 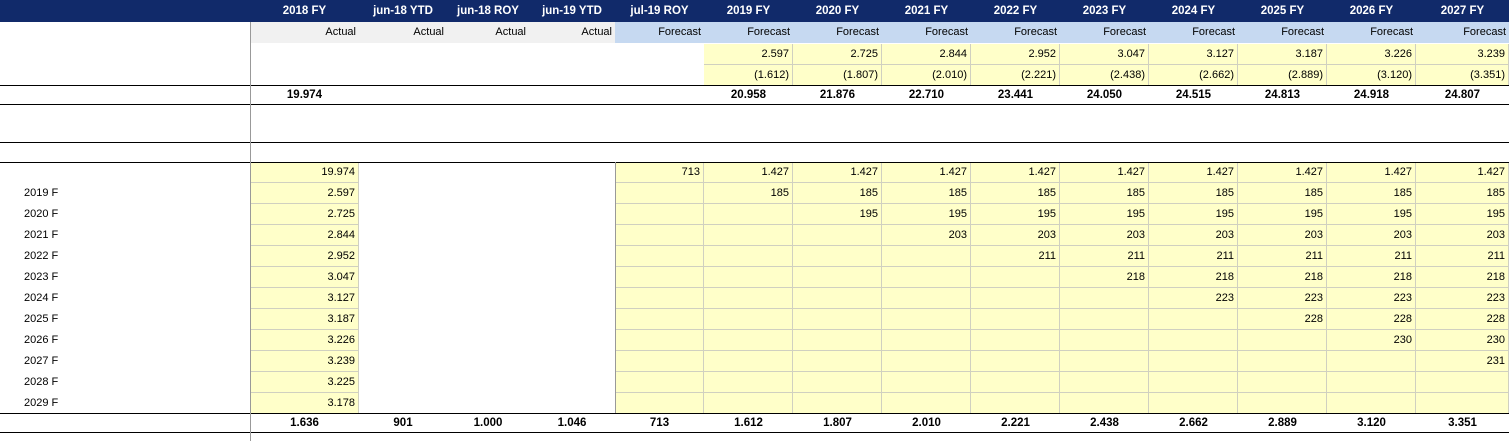 What do you see at coordinates (1193, 54) in the screenshot?
I see `row-a-cell: 3.127` at bounding box center [1193, 54].